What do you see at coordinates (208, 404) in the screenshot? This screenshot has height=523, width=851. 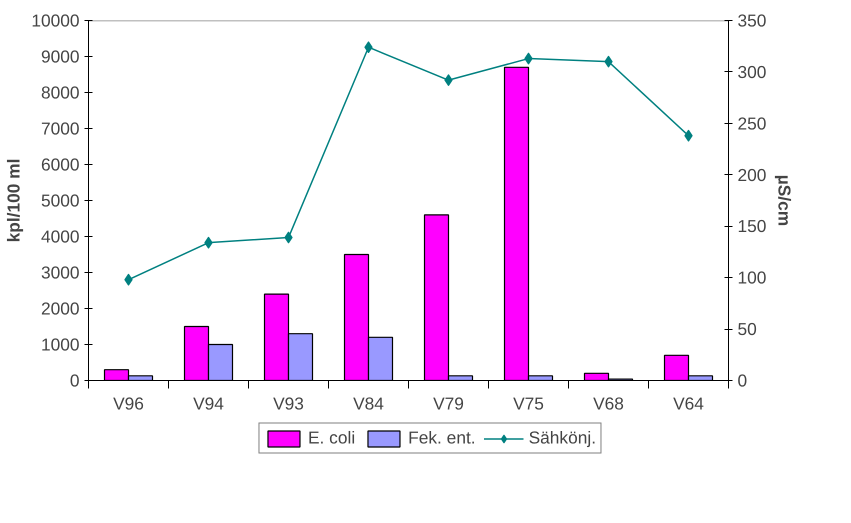 I see `x-tick-label: V94` at bounding box center [208, 404].